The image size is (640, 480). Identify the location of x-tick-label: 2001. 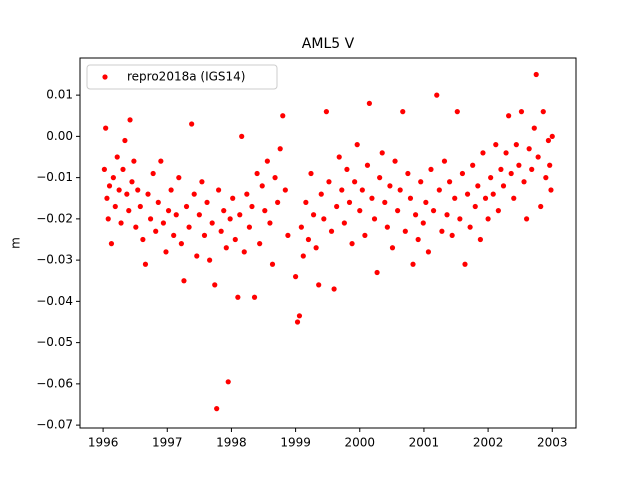
(424, 443).